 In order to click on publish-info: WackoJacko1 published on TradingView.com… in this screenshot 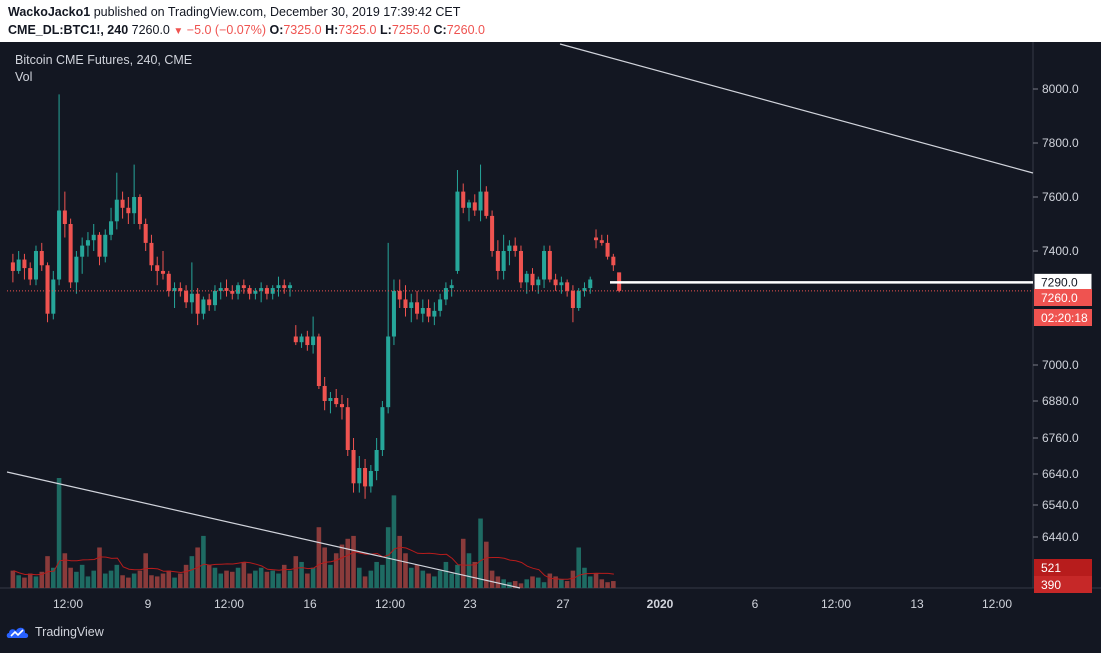, I will do `click(234, 12)`.